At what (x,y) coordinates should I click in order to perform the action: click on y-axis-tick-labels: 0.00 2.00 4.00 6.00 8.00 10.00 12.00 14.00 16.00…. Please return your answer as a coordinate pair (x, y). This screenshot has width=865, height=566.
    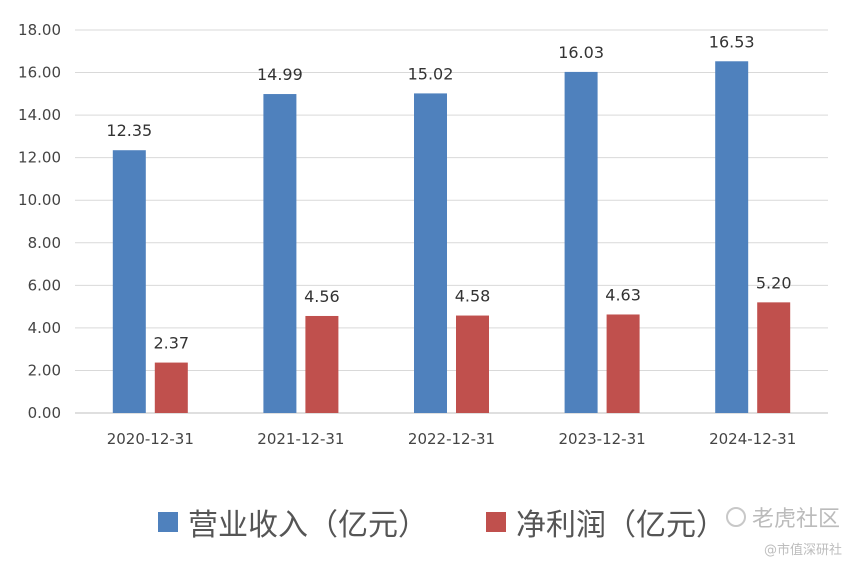
    Looking at the image, I should click on (39, 221).